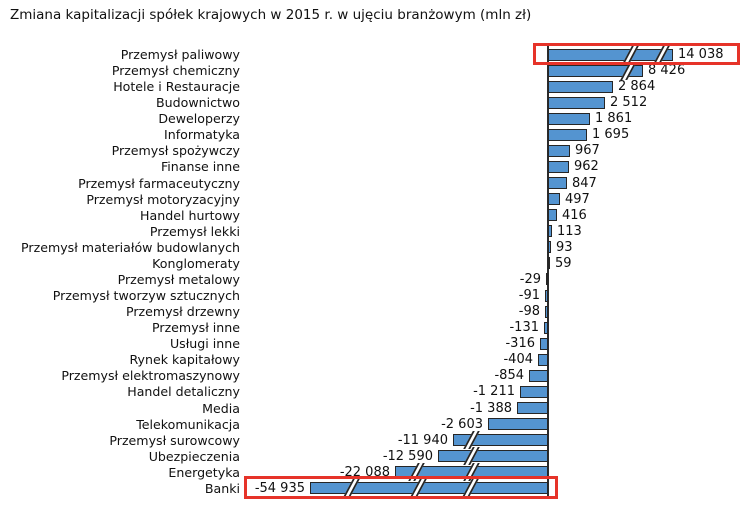 Image resolution: width=744 pixels, height=520 pixels. Describe the element at coordinates (163, 199) in the screenshot. I see `category-label: Przemysł motoryzacyjny` at that location.